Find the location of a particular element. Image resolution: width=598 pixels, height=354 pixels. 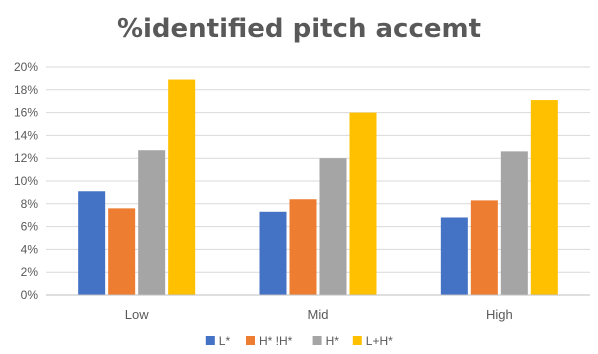

y-tick-label: 8% is located at coordinates (30, 204).